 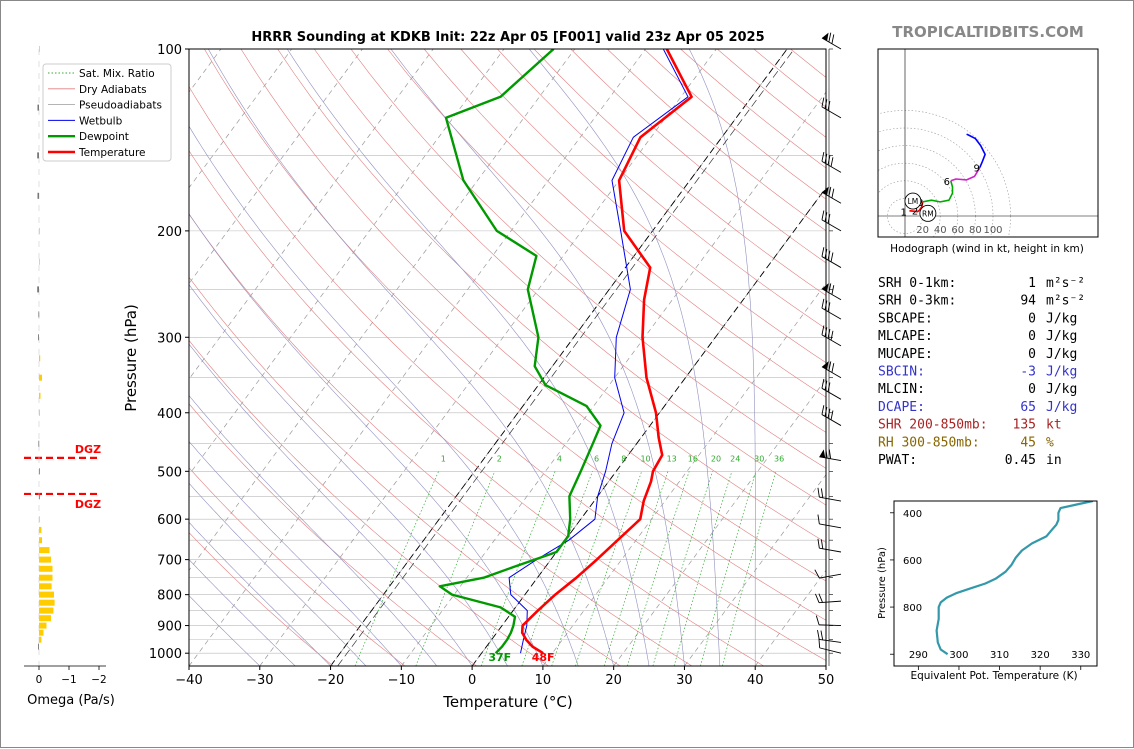 What do you see at coordinates (169, 232) in the screenshot?
I see `y-tick-label: 200` at bounding box center [169, 232].